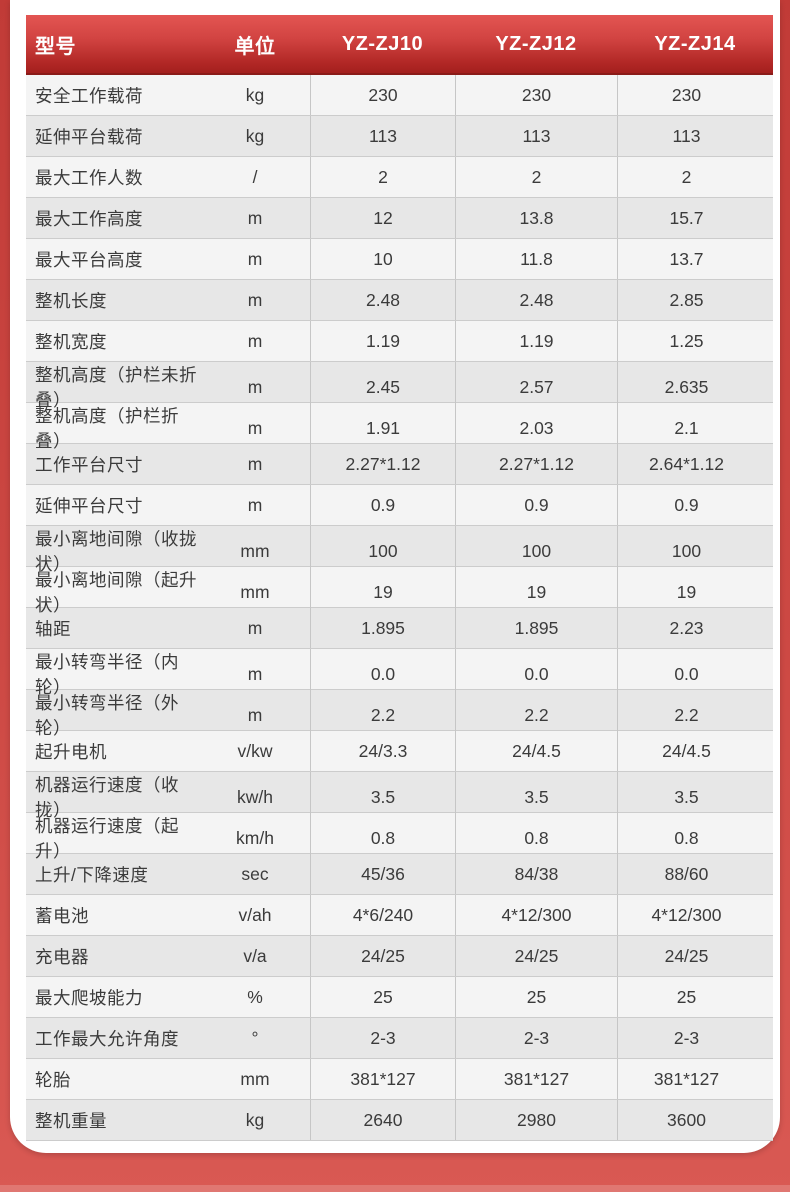 This screenshot has height=1192, width=790. I want to click on table-header-row: 型号 单位 YZ-ZJ10 YZ-ZJ12 YZ-ZJ14, so click(399, 45).